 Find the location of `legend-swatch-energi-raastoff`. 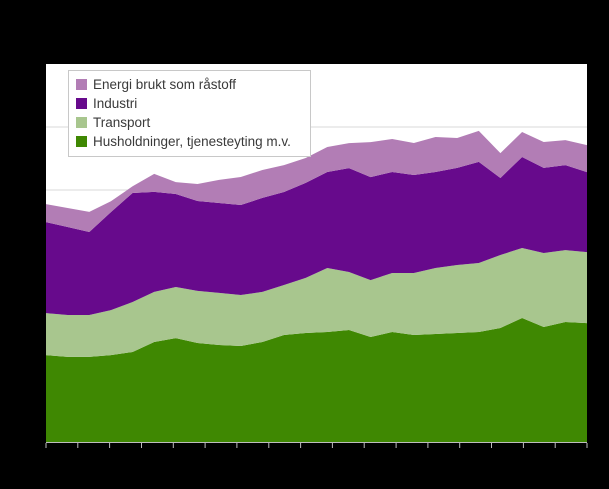

legend-swatch-energi-raastoff is located at coordinates (81, 84).